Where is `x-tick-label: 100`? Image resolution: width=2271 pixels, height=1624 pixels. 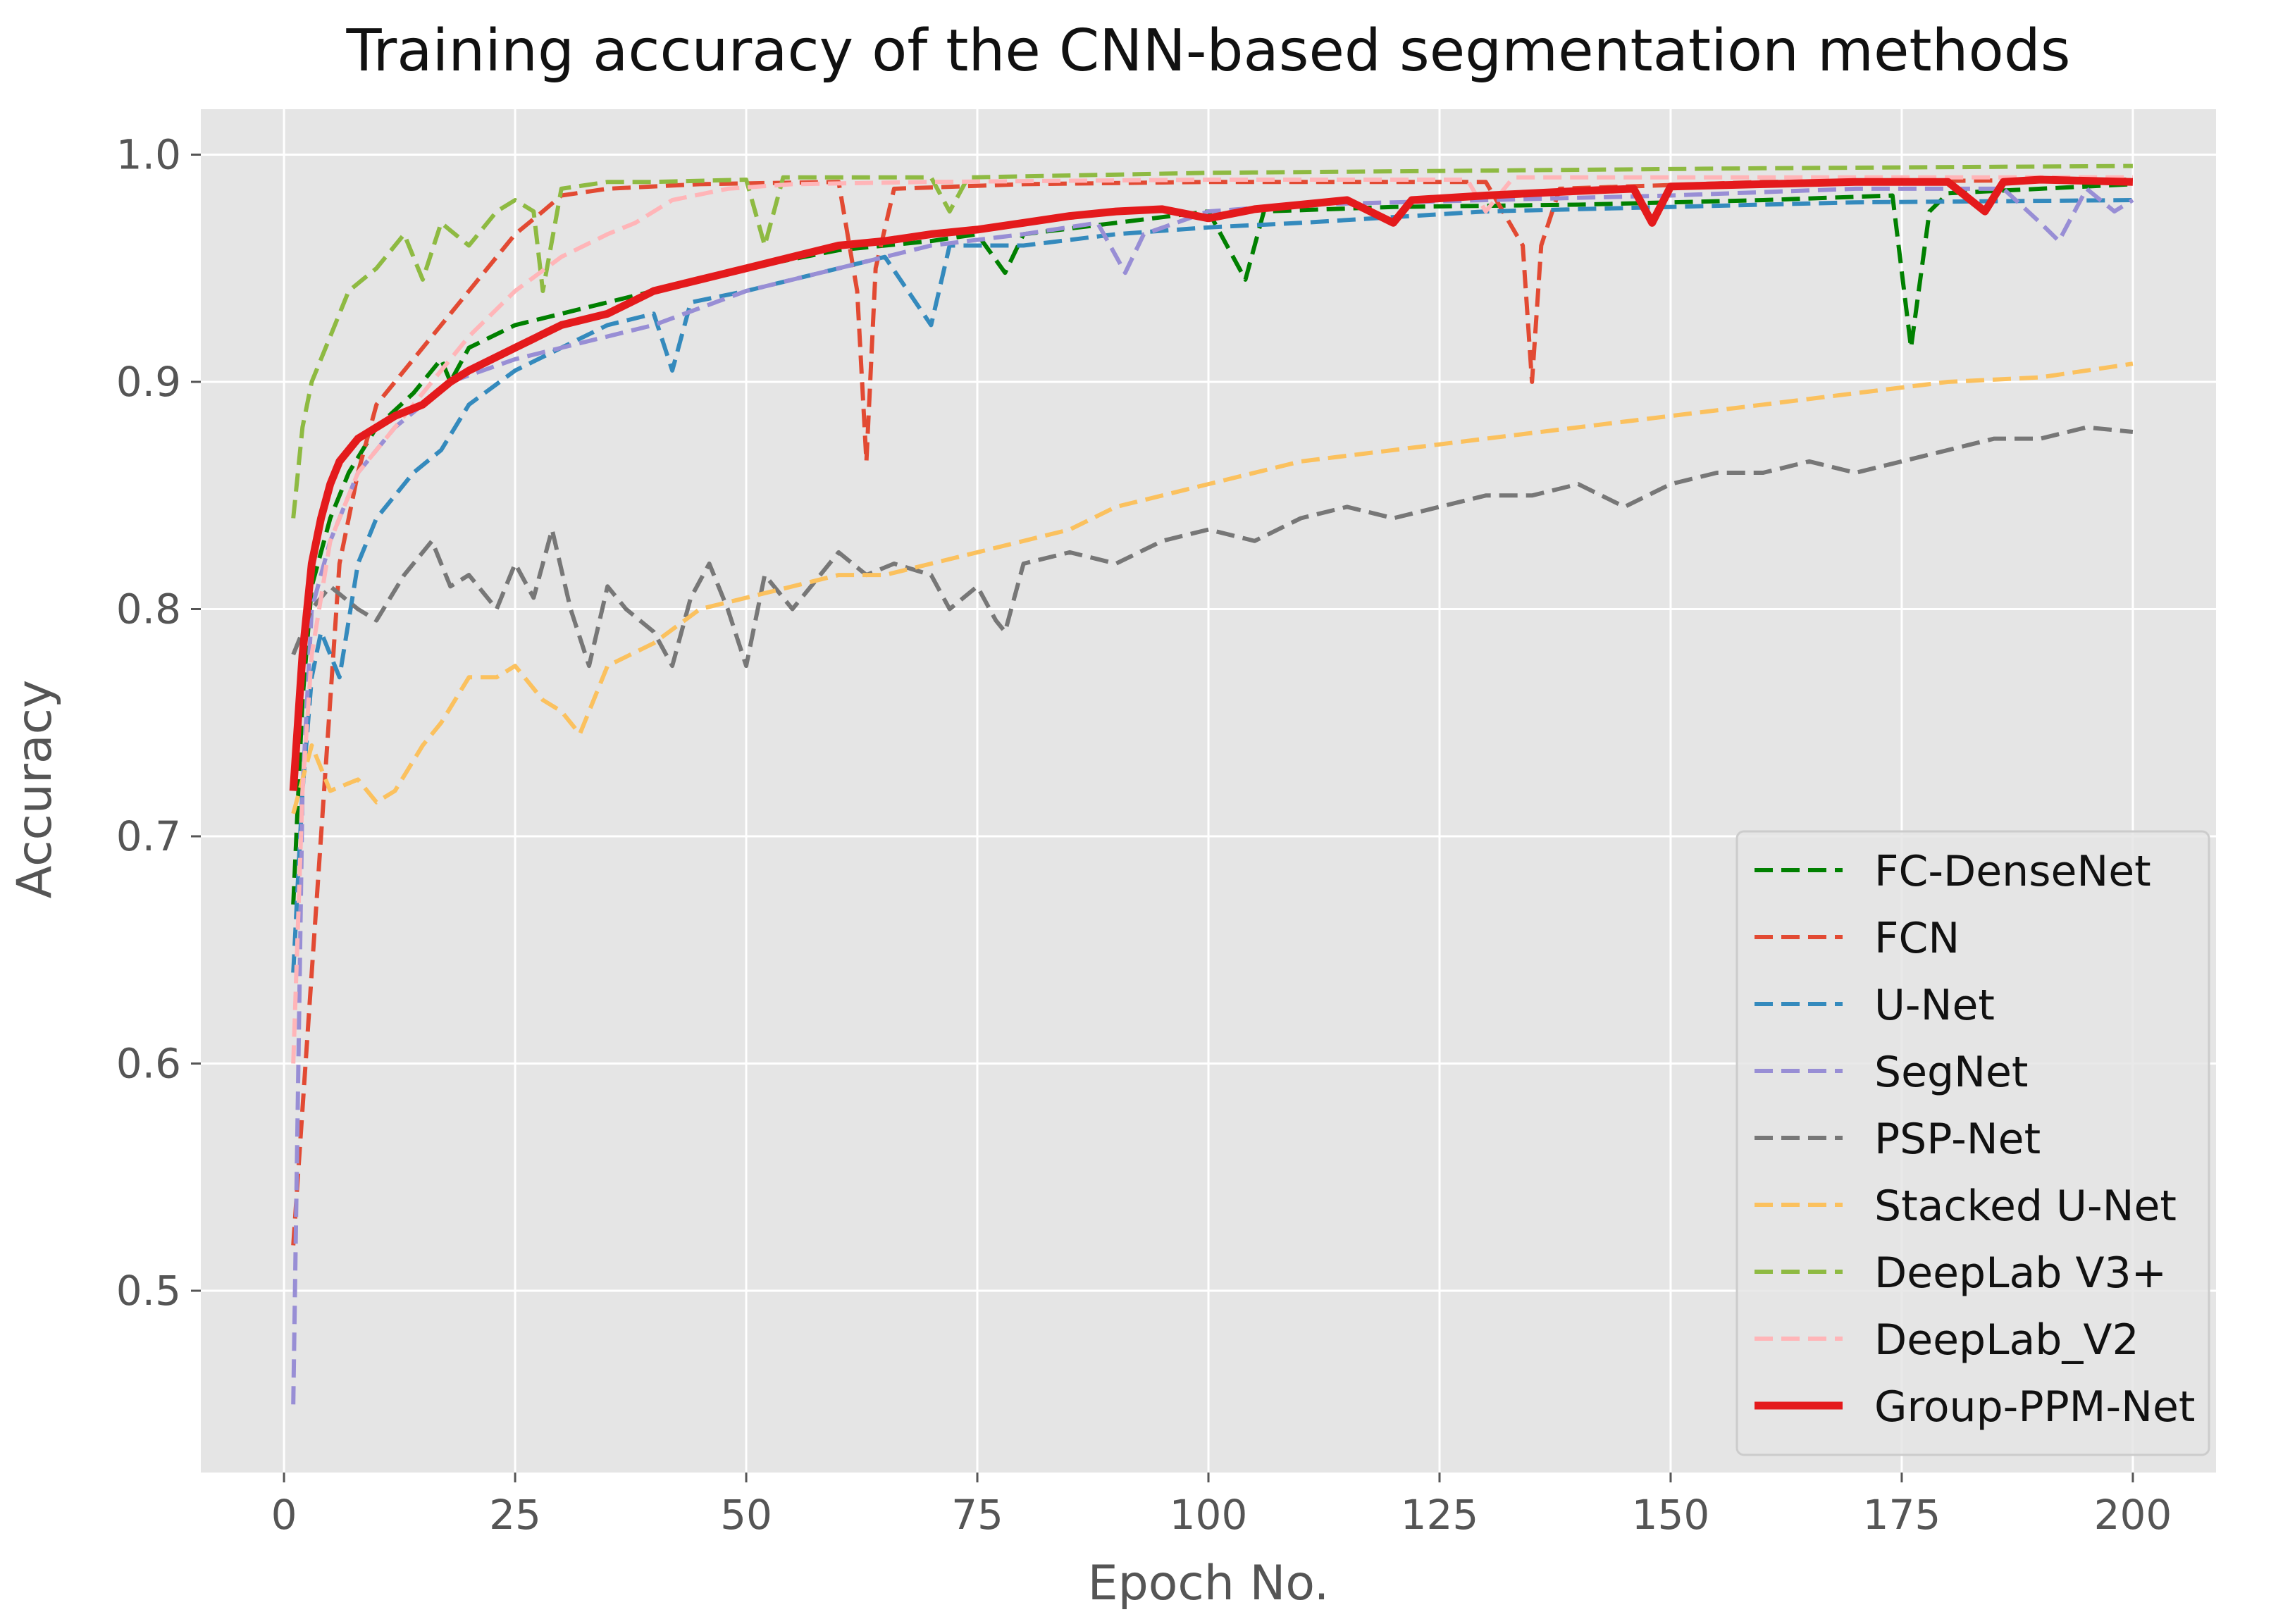
x-tick-label: 100 is located at coordinates (1209, 1515).